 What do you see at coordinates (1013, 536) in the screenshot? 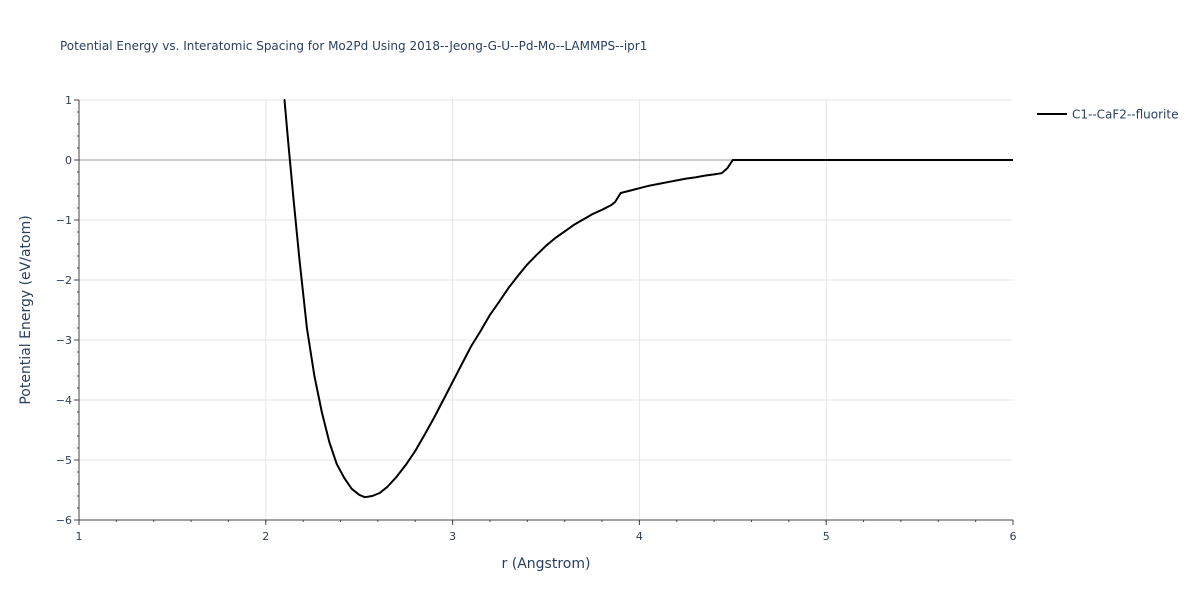
I see `x-tick-label: 6` at bounding box center [1013, 536].